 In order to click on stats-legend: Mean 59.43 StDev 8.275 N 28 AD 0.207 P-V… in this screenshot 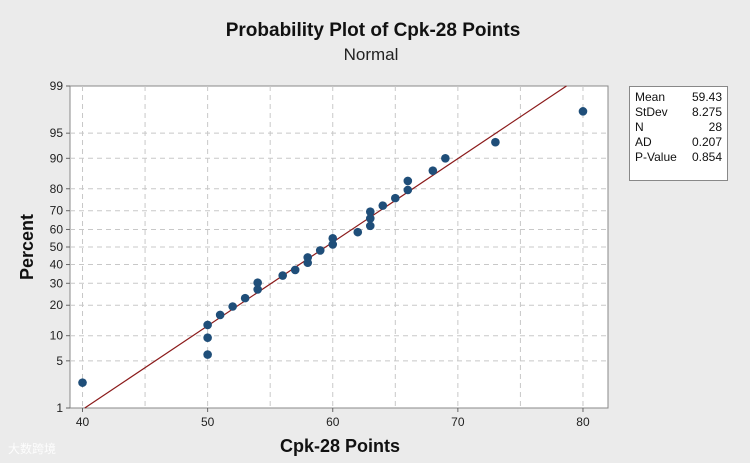, I will do `click(678, 133)`.